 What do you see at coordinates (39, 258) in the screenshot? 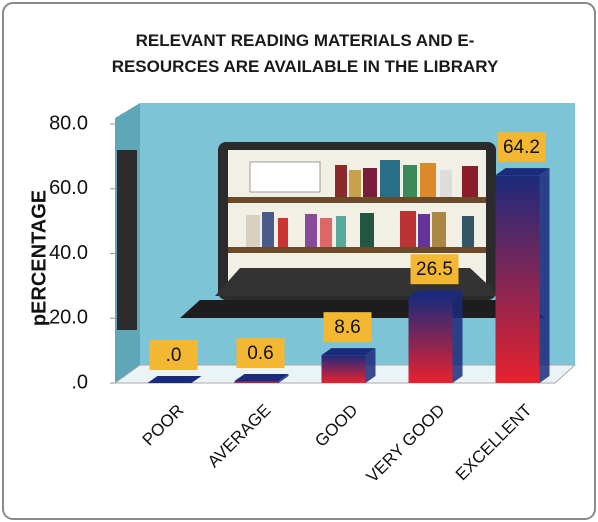
I see `y-axis-label: pERCENTAGE` at bounding box center [39, 258].